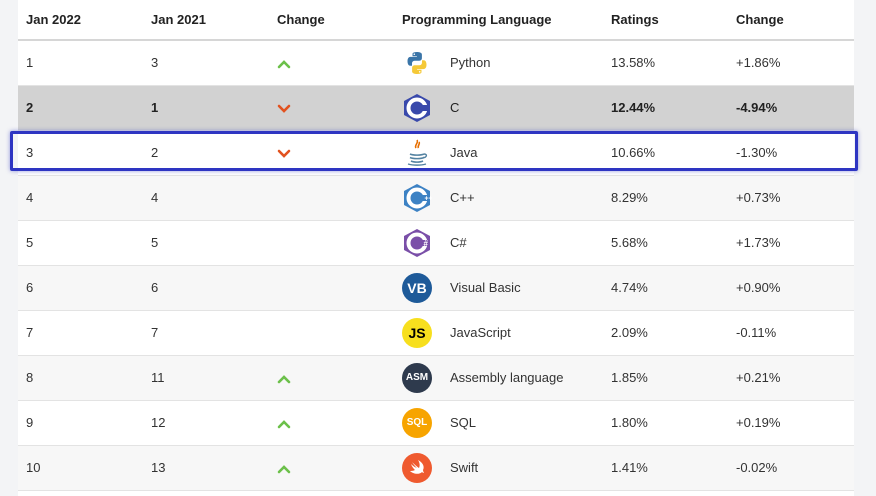  I want to click on rank-2021-cell: 12, so click(206, 423).